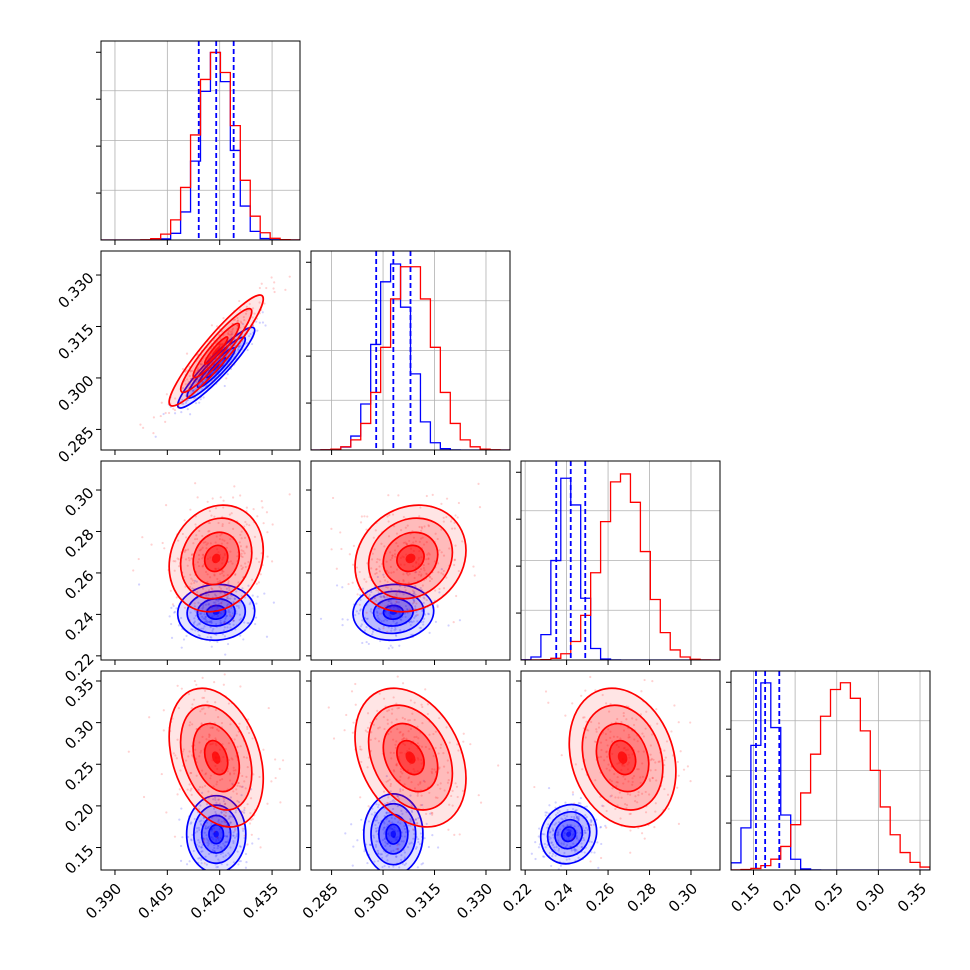 This screenshot has width=970, height=970. Describe the element at coordinates (410, 350) in the screenshot. I see `panel-content` at that location.